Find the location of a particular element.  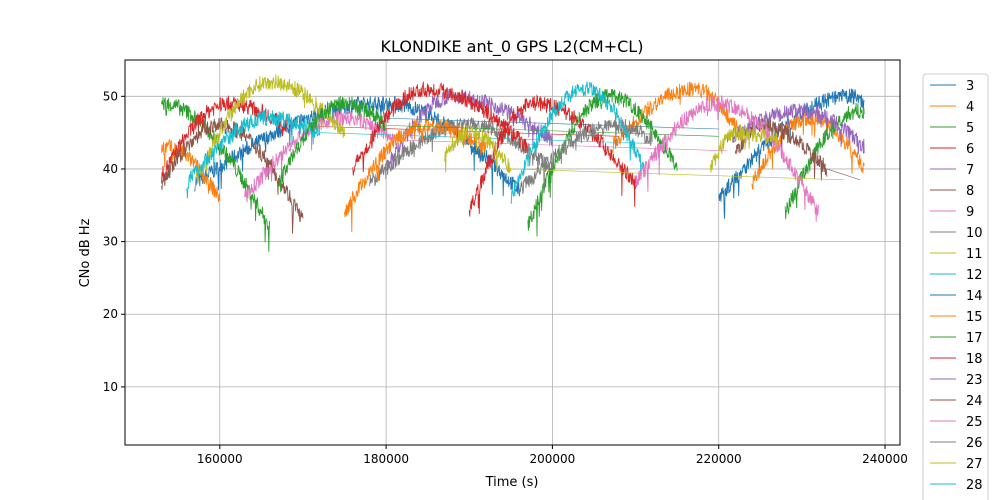

y-tick-label: 20 is located at coordinates (110, 314).